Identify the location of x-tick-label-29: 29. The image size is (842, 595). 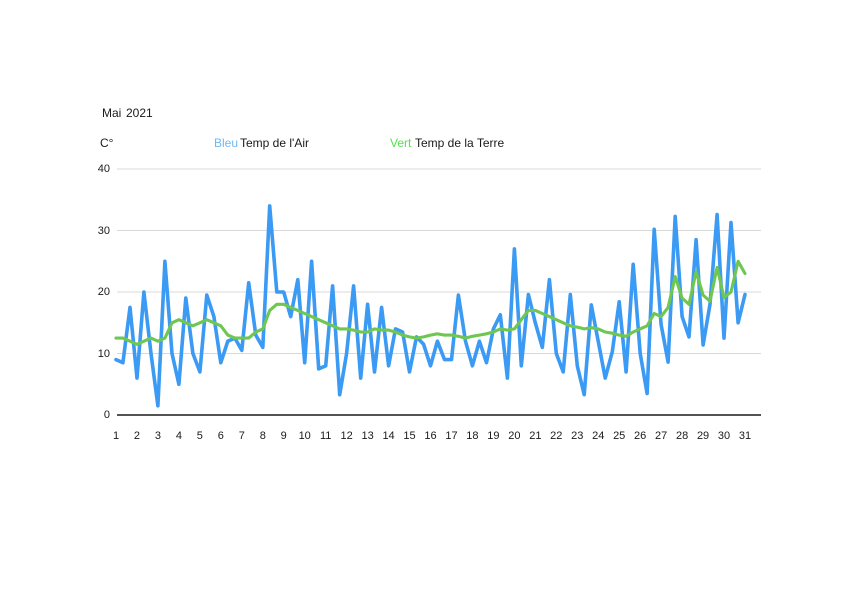
(703, 436).